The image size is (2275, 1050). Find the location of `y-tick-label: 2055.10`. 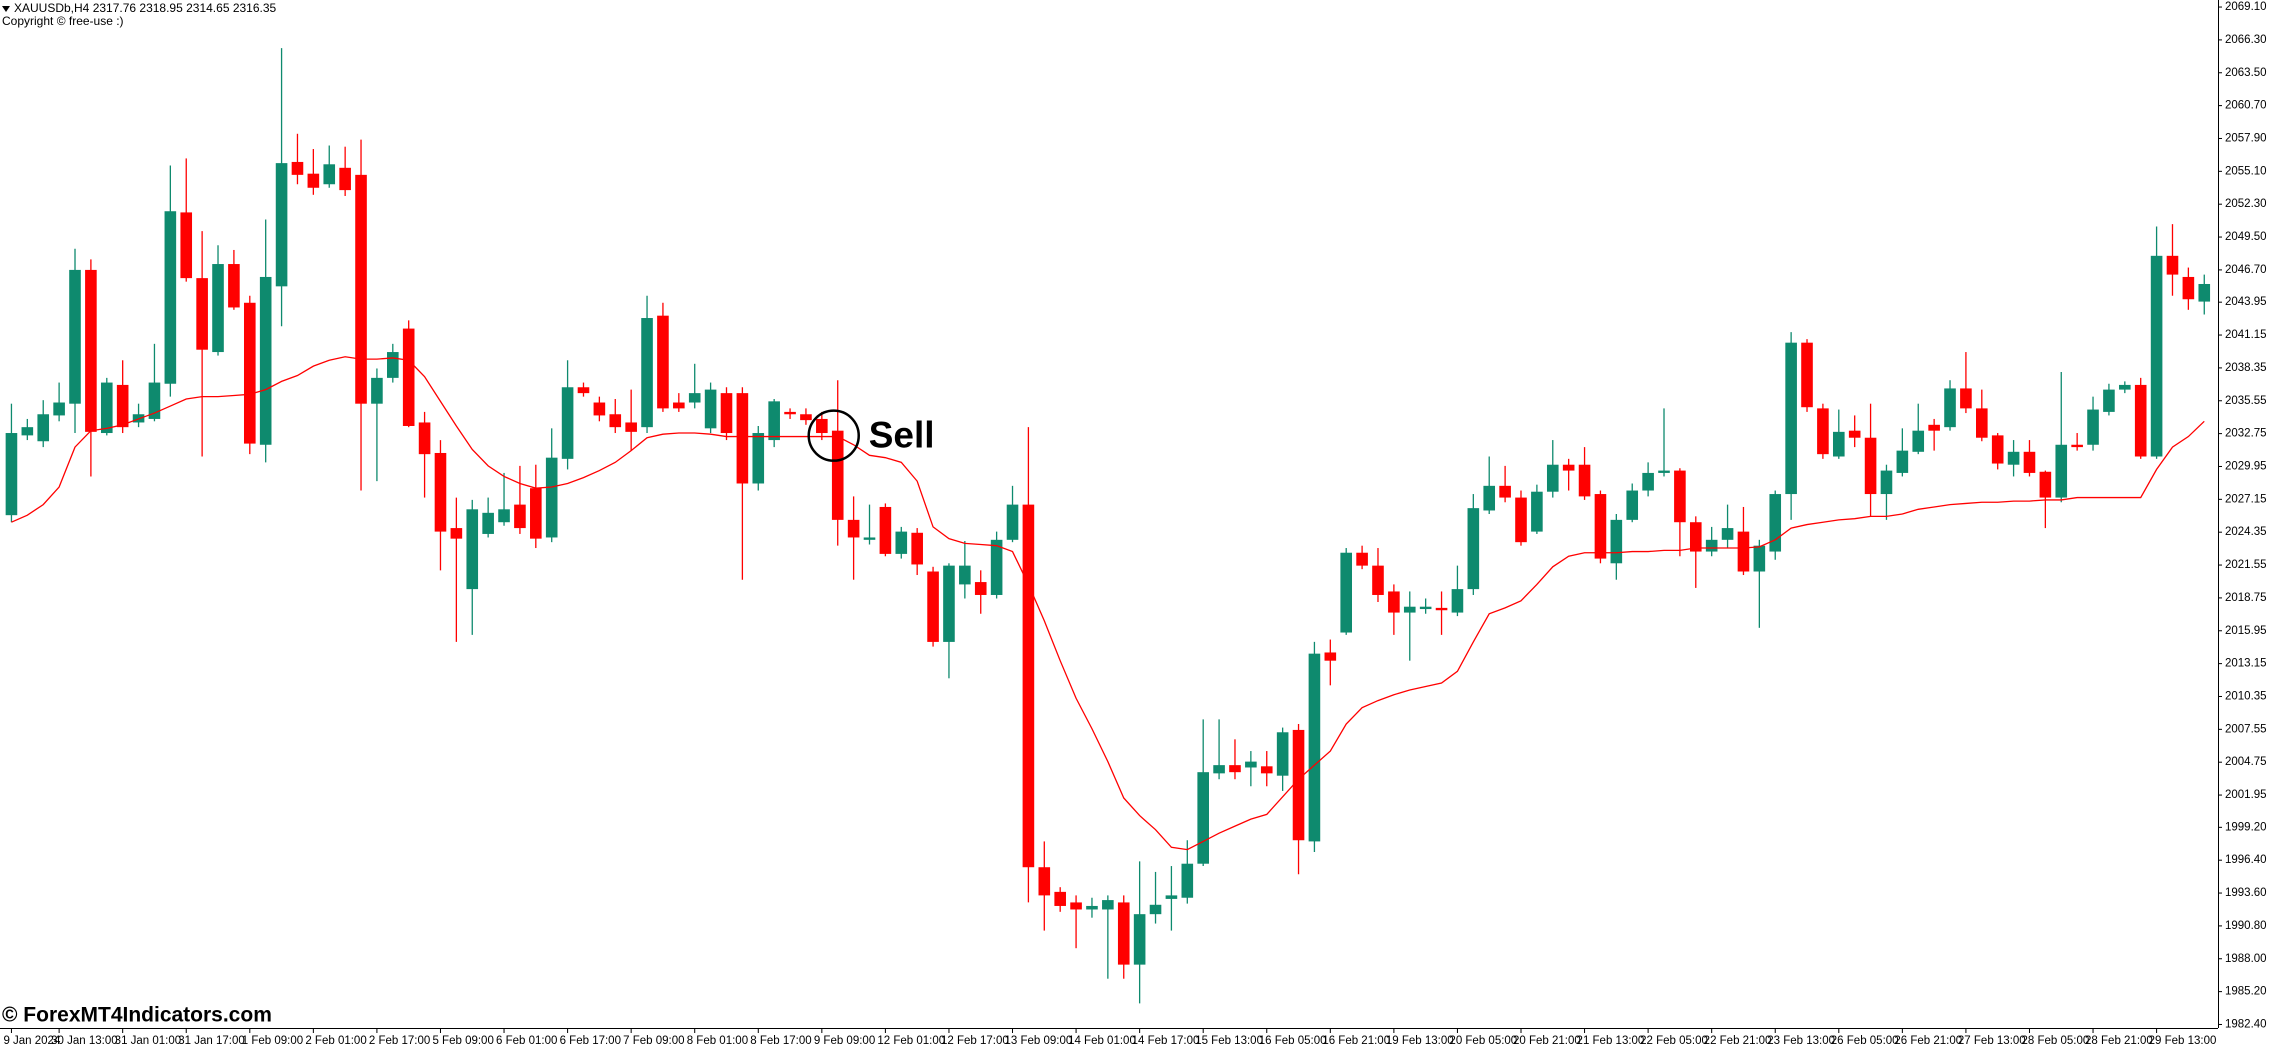

y-tick-label: 2055.10 is located at coordinates (2246, 171).